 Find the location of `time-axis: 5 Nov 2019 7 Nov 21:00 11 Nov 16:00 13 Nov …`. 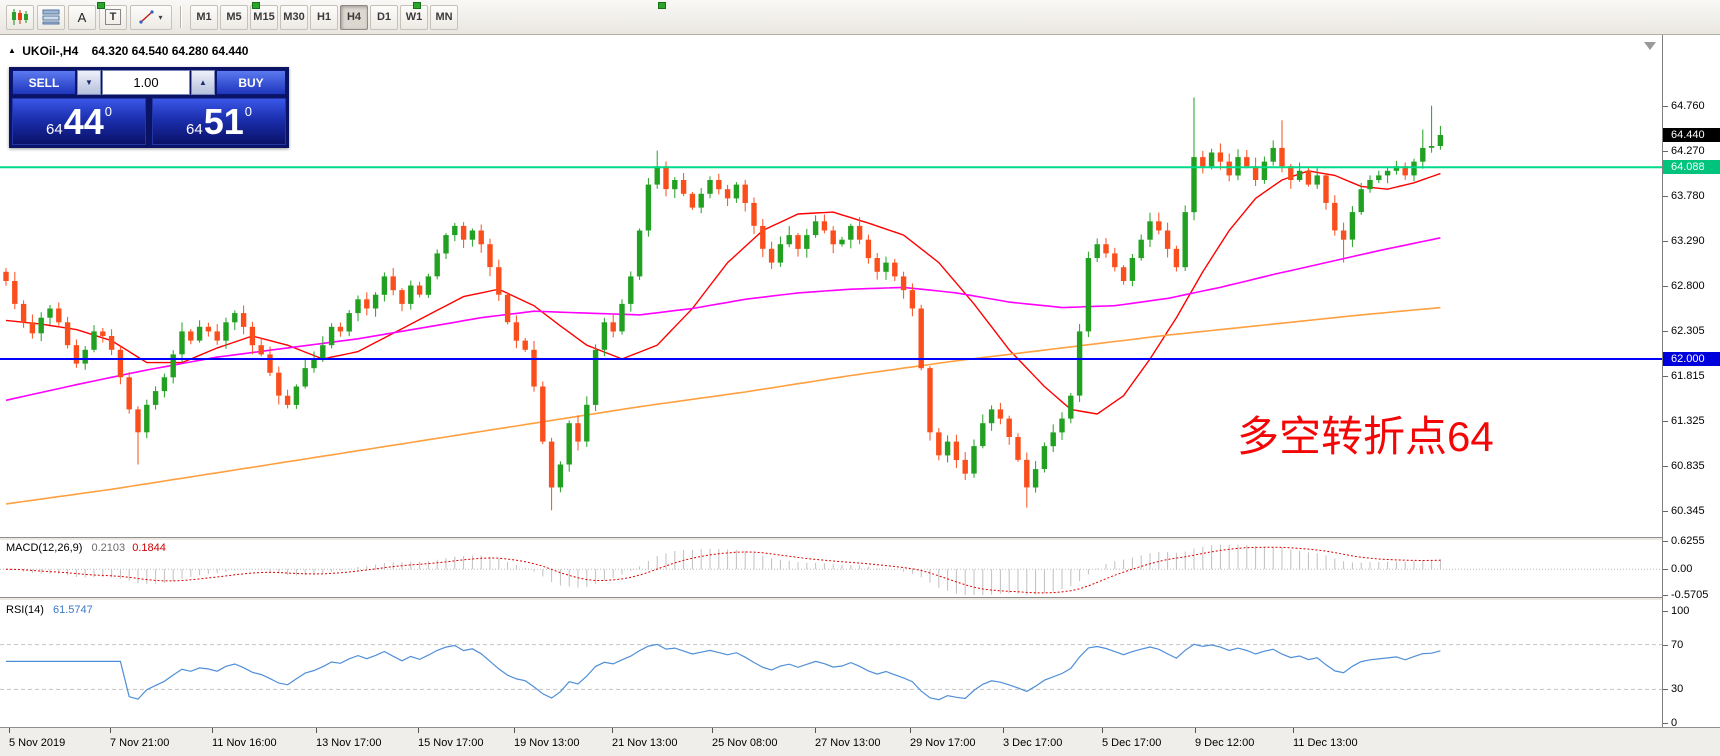

time-axis: 5 Nov 2019 7 Nov 21:00 11 Nov 16:00 13 Nov … is located at coordinates (860, 741).